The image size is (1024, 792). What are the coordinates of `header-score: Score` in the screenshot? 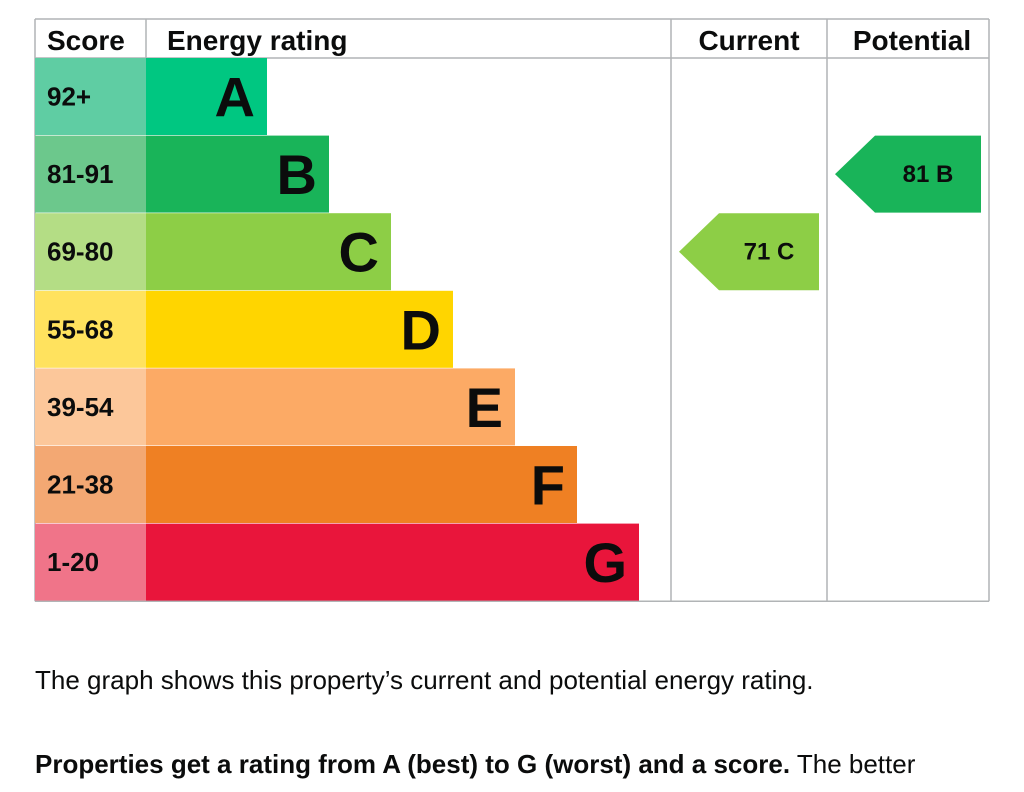 It's located at (86, 40).